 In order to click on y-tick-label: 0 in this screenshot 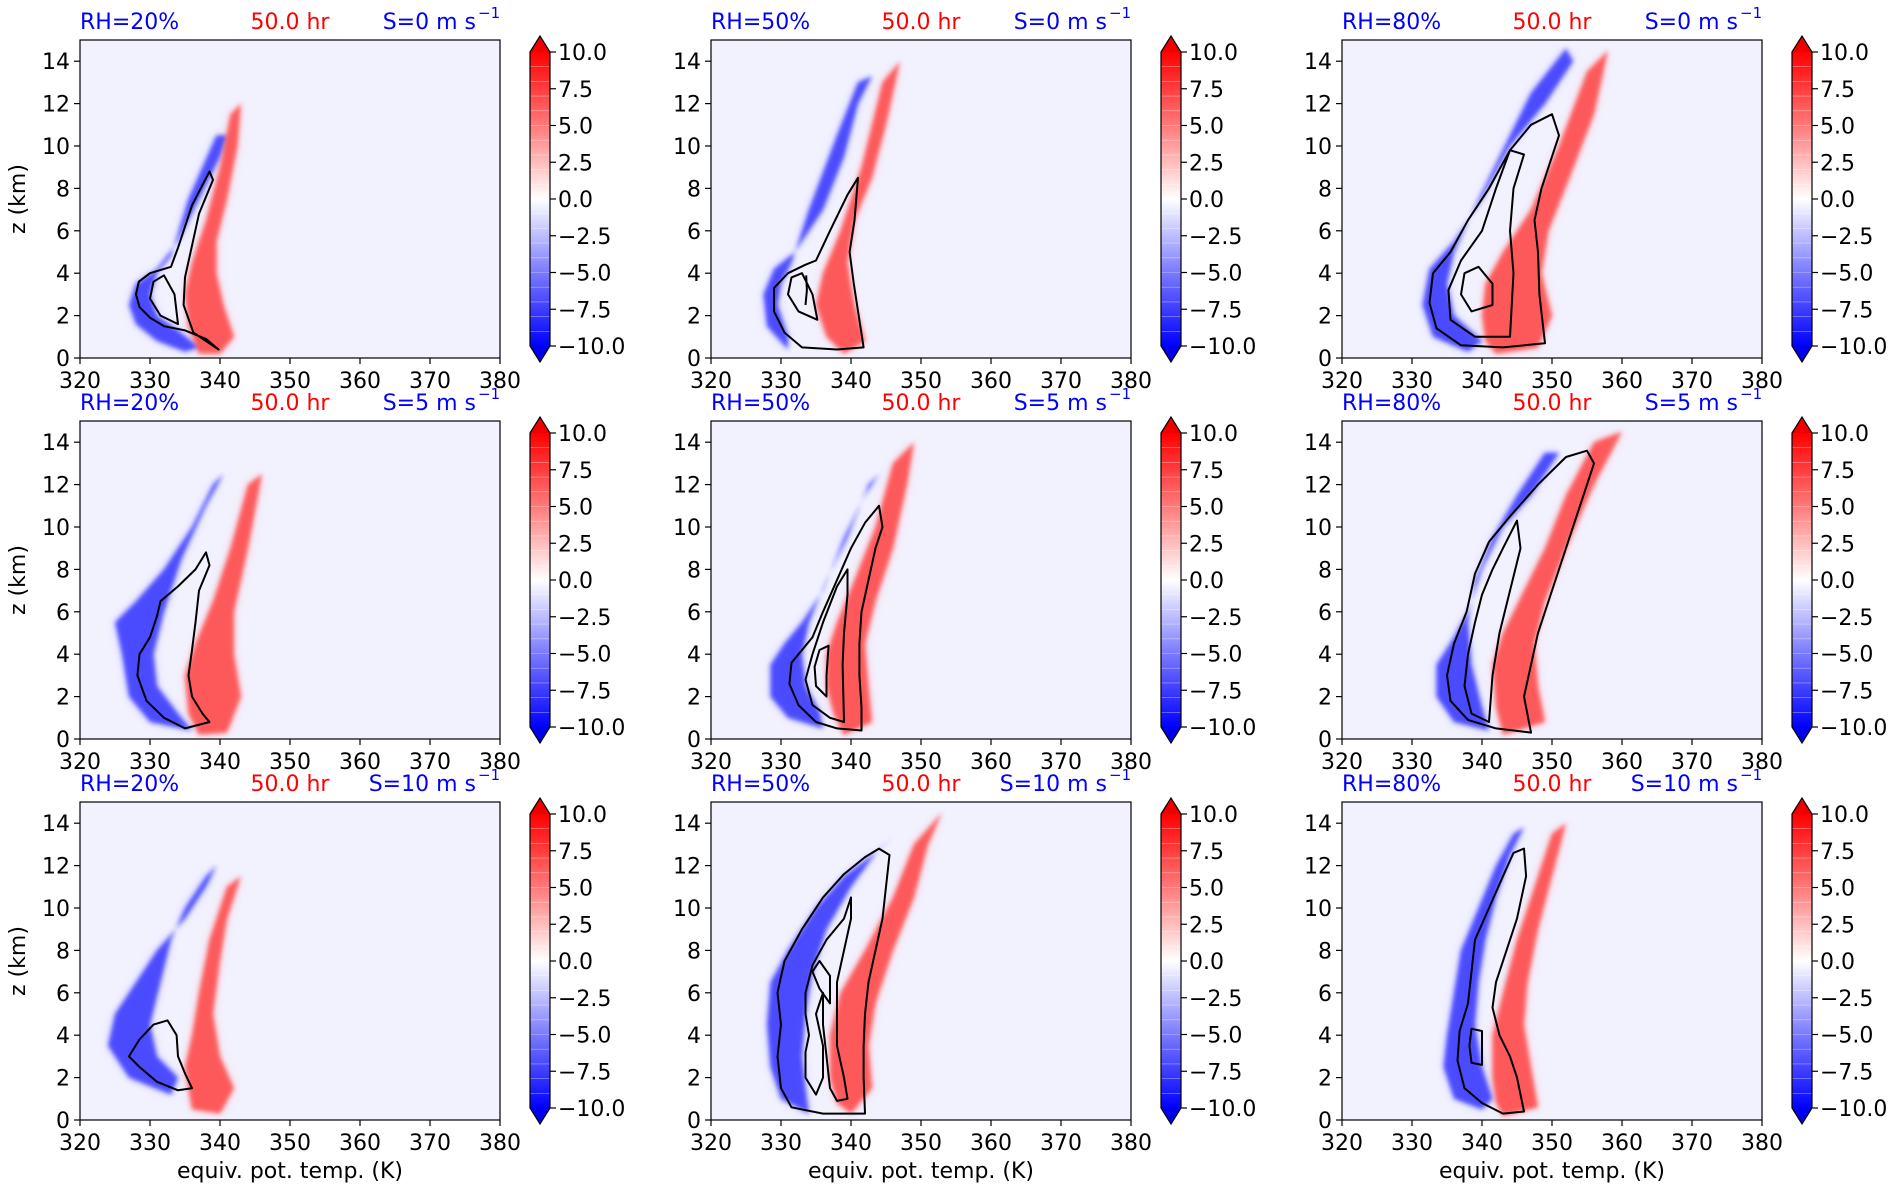, I will do `click(694, 1121)`.